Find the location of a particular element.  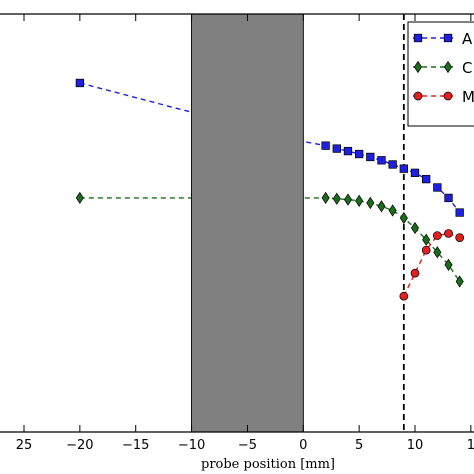

legend: ACM is located at coordinates (440, 74).